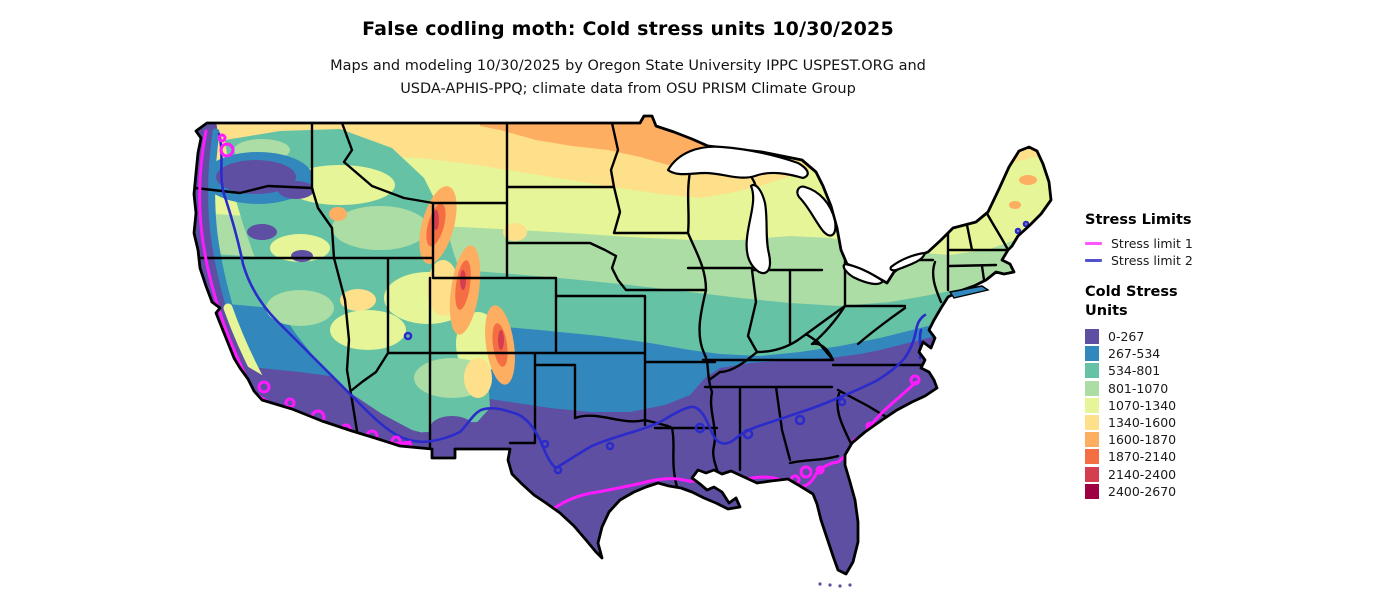 This screenshot has height=594, width=1400. I want to click on florida-keys, so click(835, 585).